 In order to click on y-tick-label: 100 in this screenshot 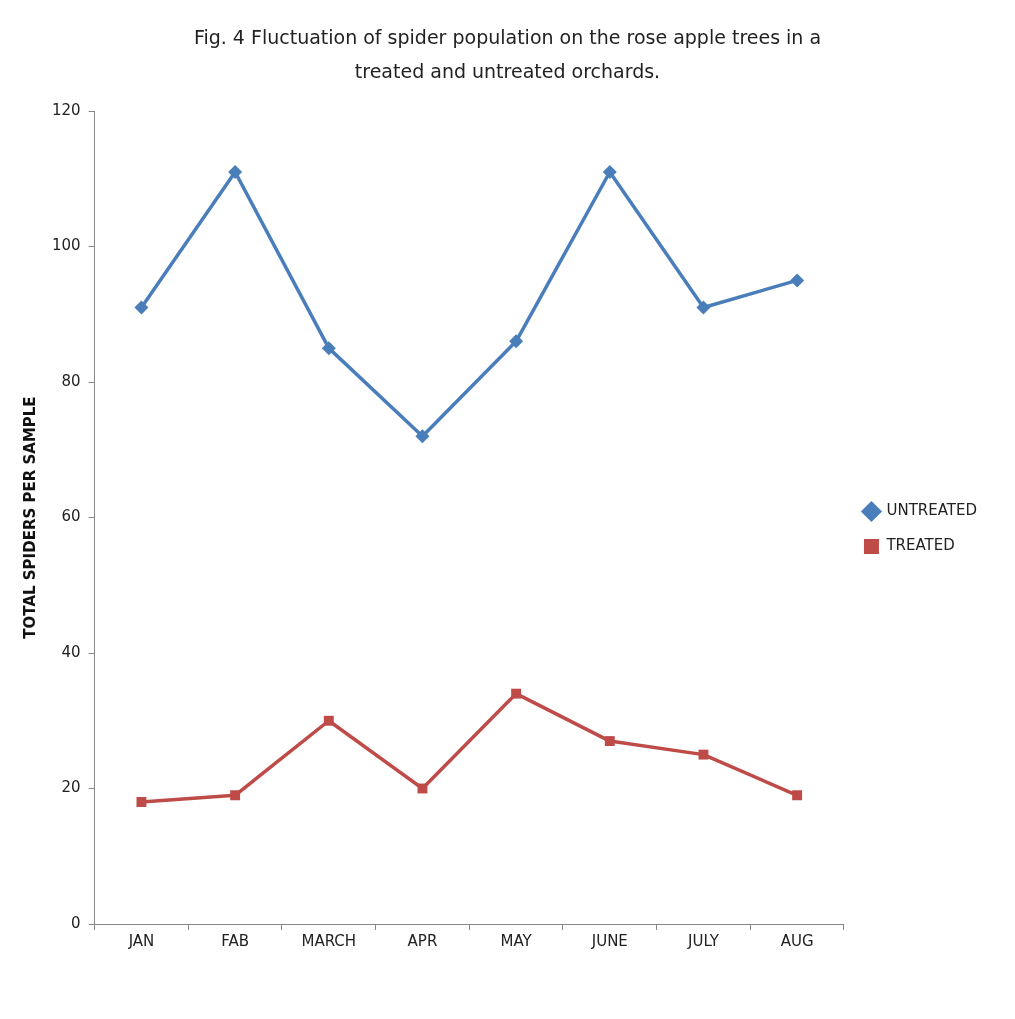, I will do `click(66, 245)`.